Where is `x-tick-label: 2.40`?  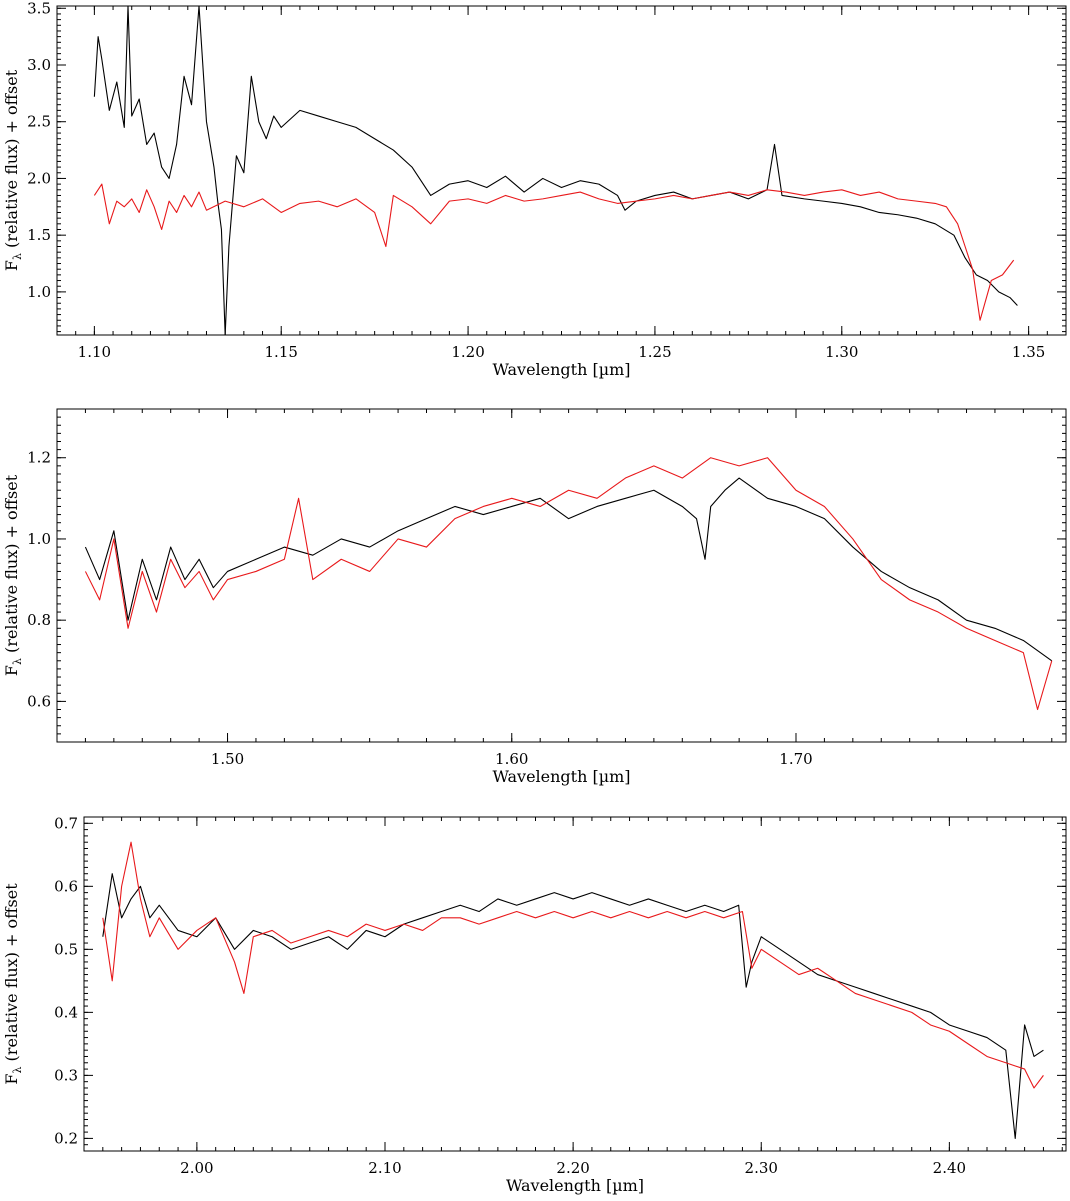 x-tick-label: 2.40 is located at coordinates (949, 1168).